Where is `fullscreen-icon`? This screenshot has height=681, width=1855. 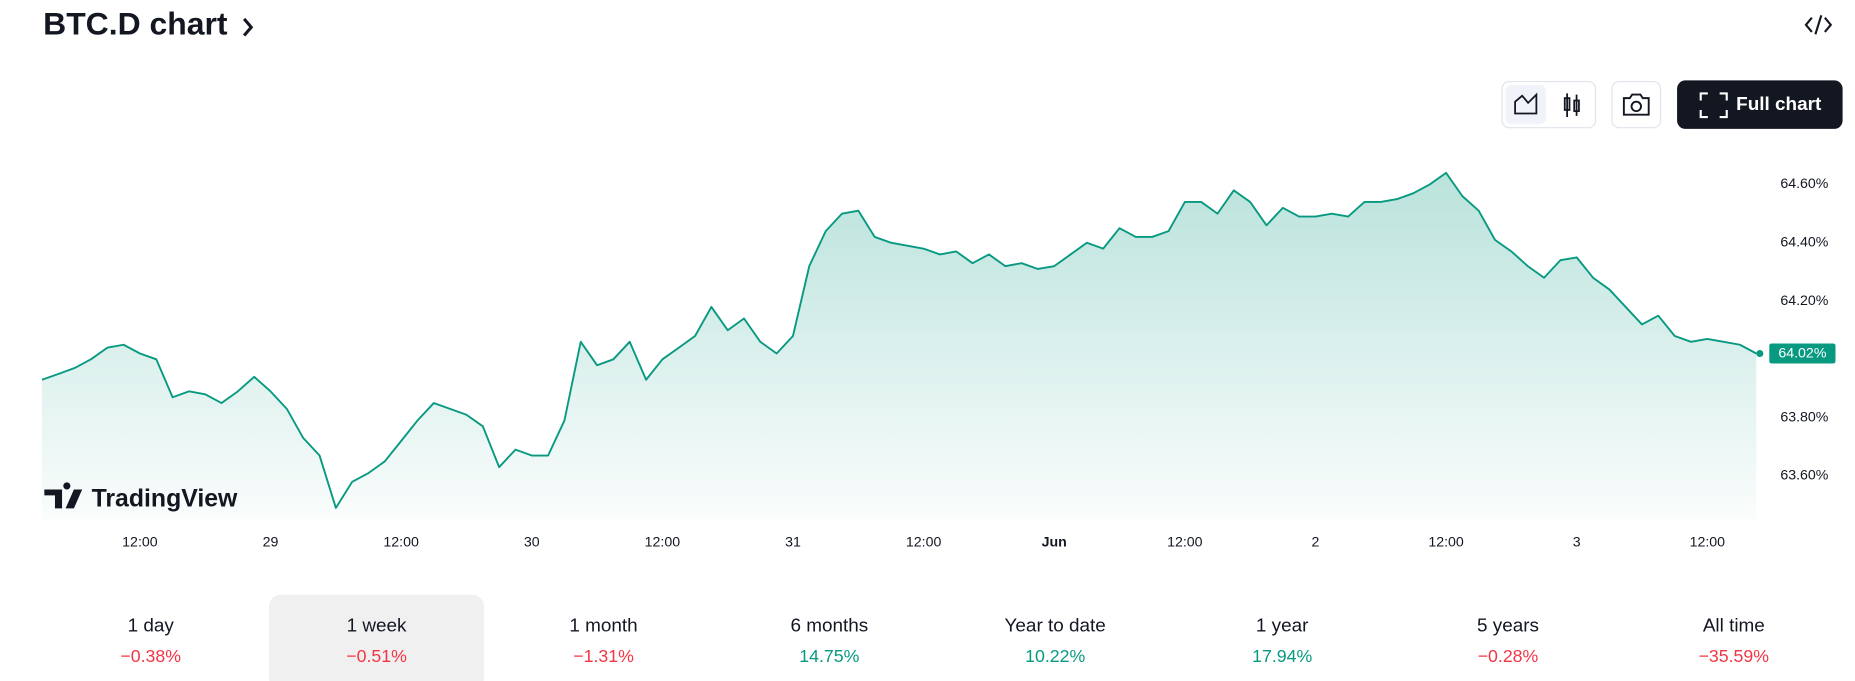 fullscreen-icon is located at coordinates (1713, 105).